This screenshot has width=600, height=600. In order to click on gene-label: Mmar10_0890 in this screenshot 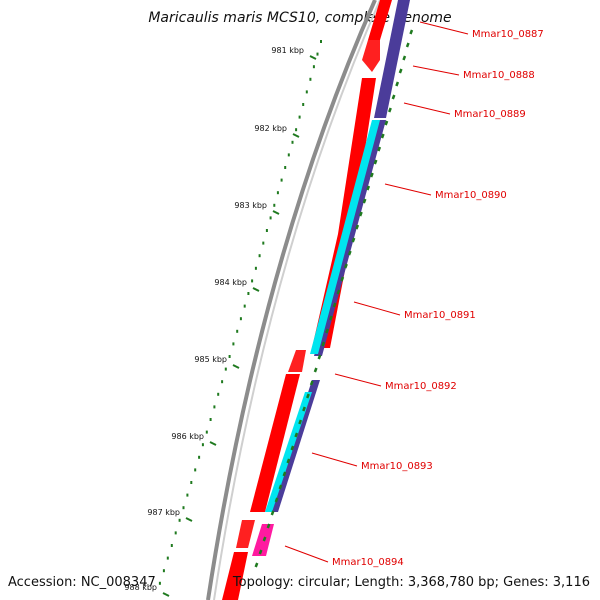, I will do `click(471, 195)`.